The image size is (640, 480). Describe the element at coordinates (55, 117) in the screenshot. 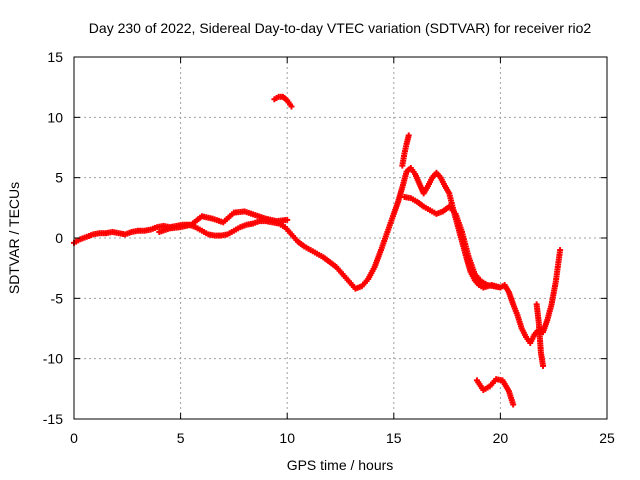

I see `y-tick-label: 10` at that location.